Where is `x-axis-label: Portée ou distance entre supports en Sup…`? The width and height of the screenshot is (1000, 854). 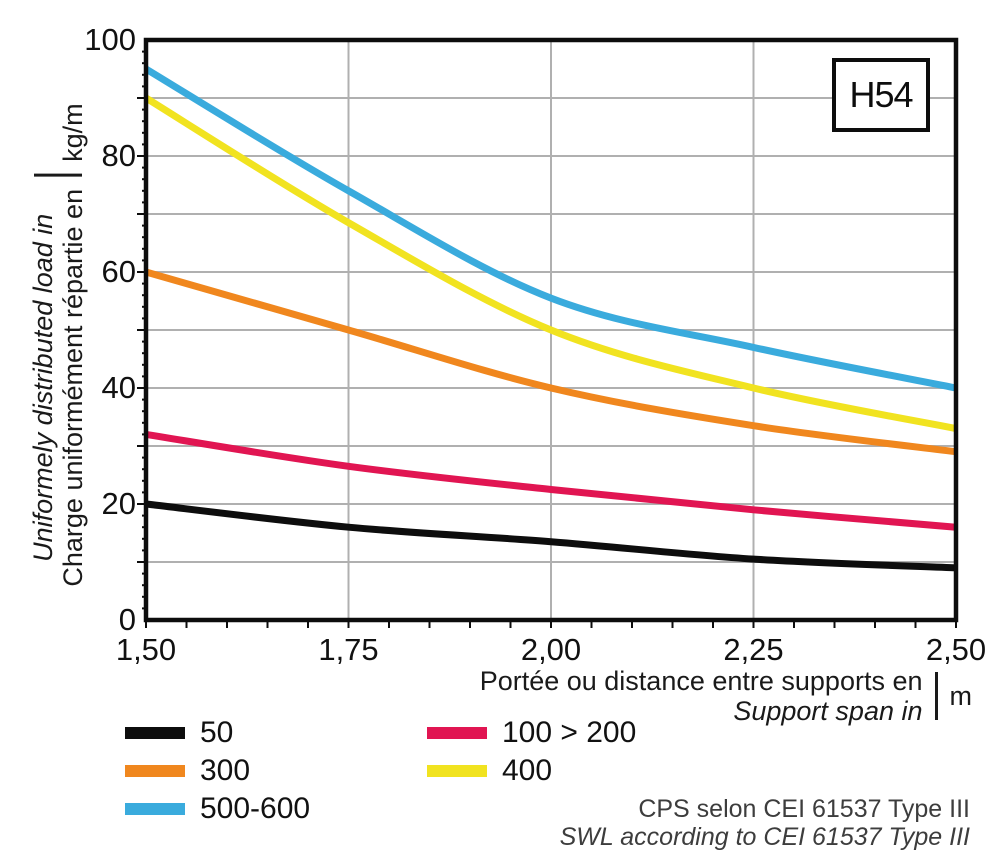
x-axis-label: Portée ou distance entre supports en Sup… is located at coordinates (726, 696).